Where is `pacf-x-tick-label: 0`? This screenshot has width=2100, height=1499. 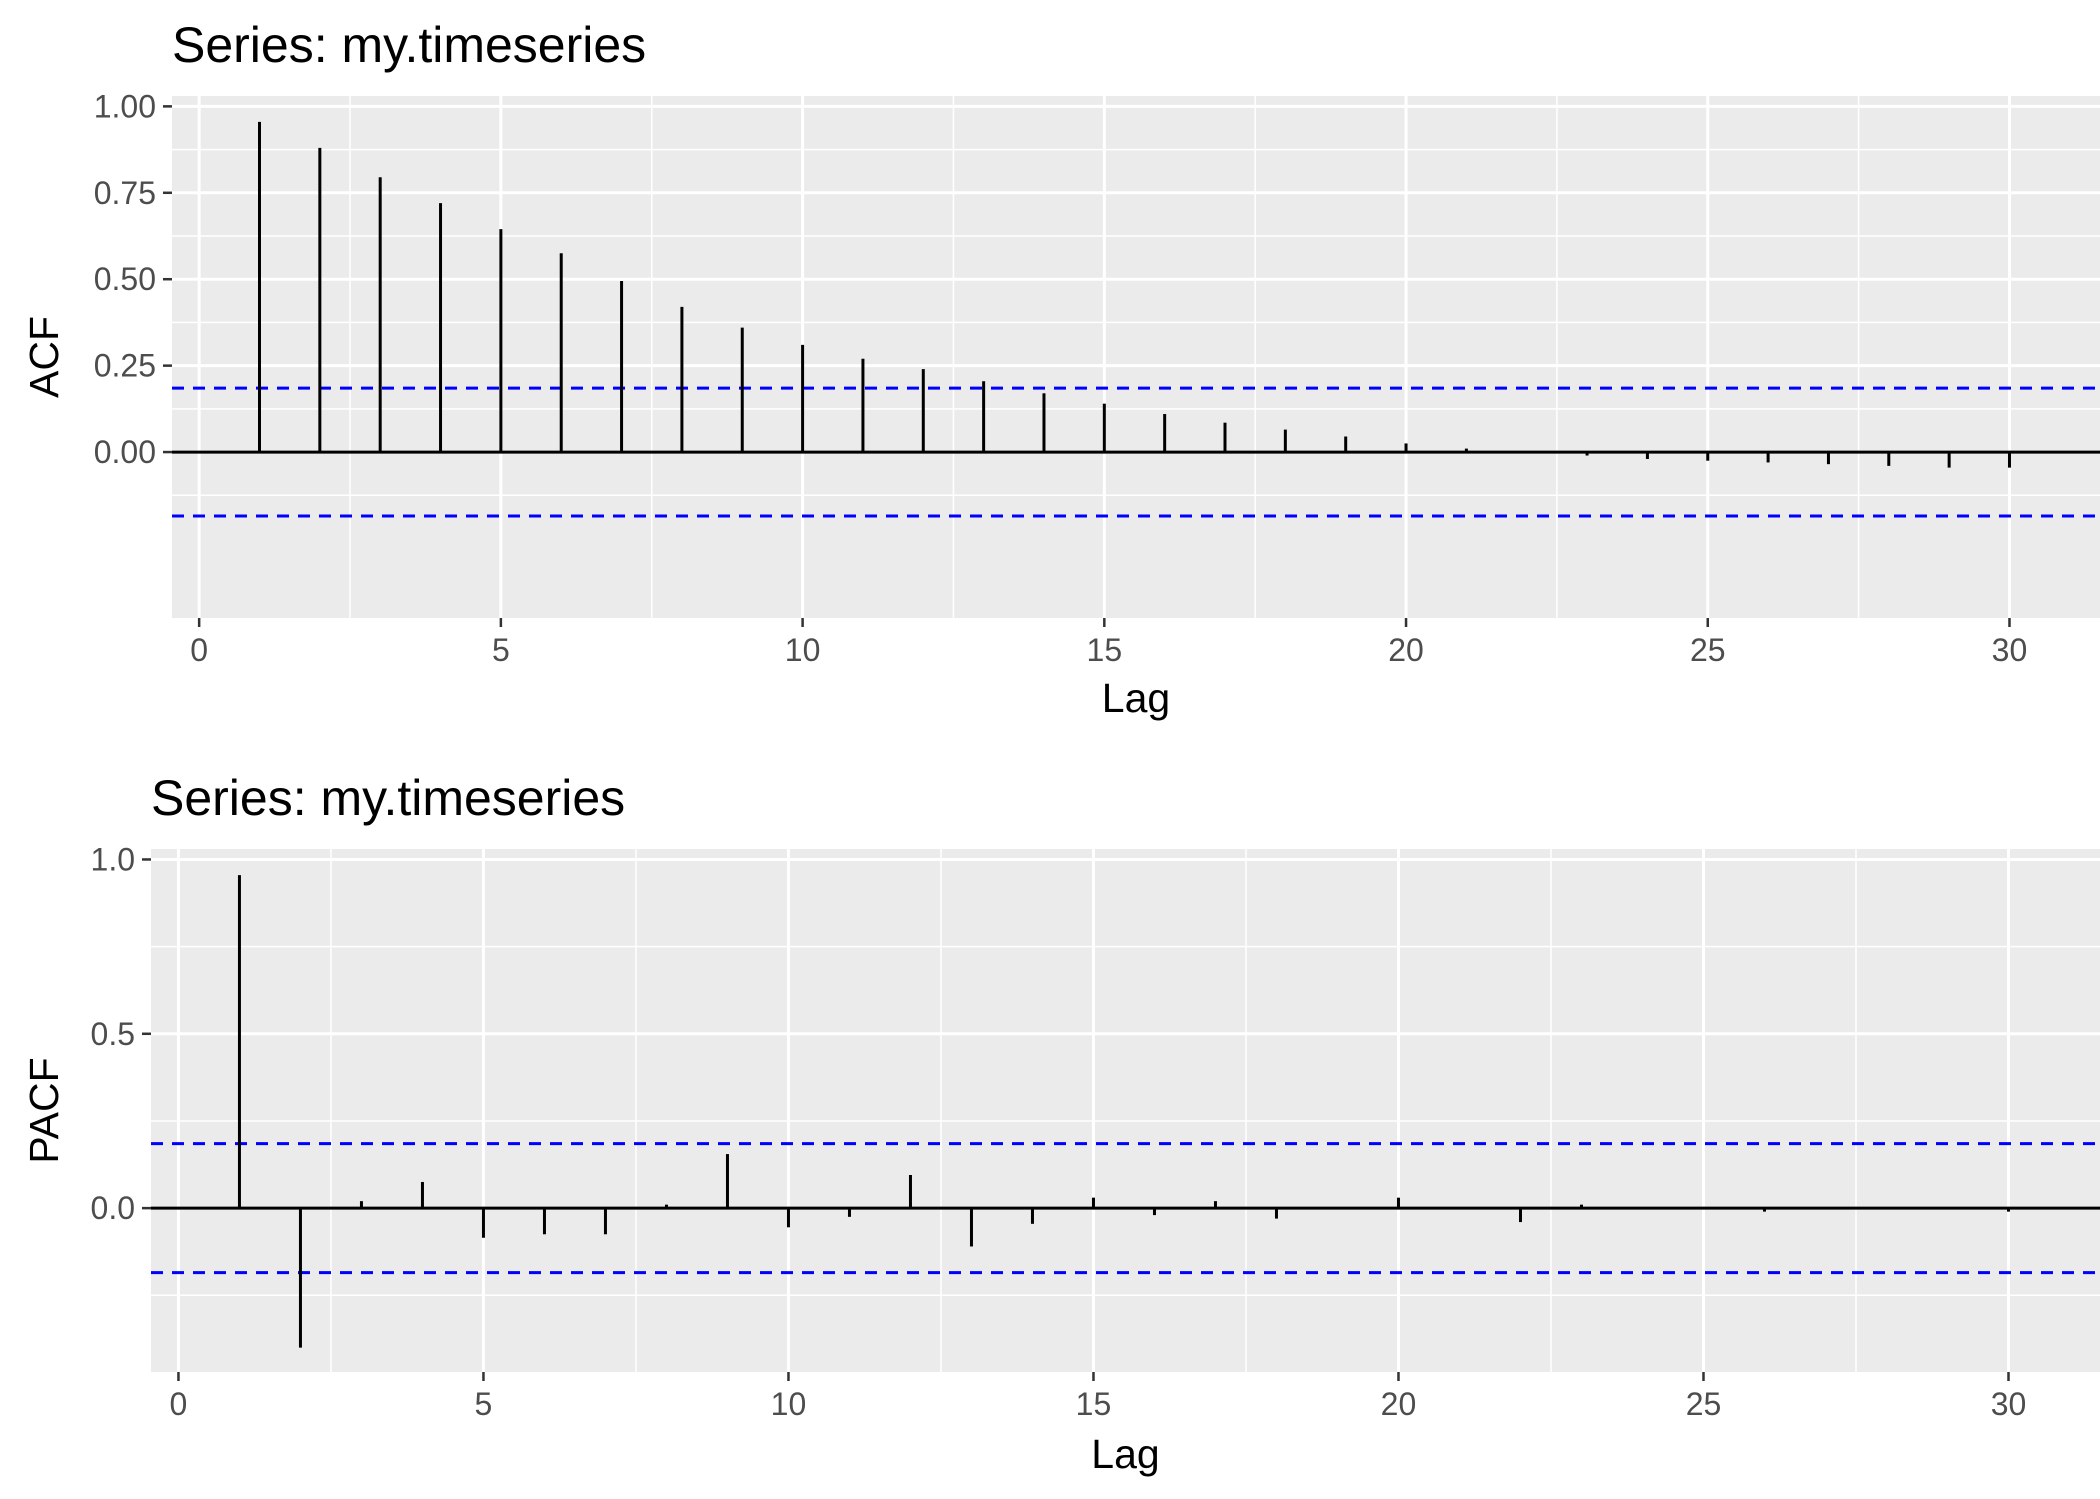
pacf-x-tick-label: 0 is located at coordinates (179, 1404).